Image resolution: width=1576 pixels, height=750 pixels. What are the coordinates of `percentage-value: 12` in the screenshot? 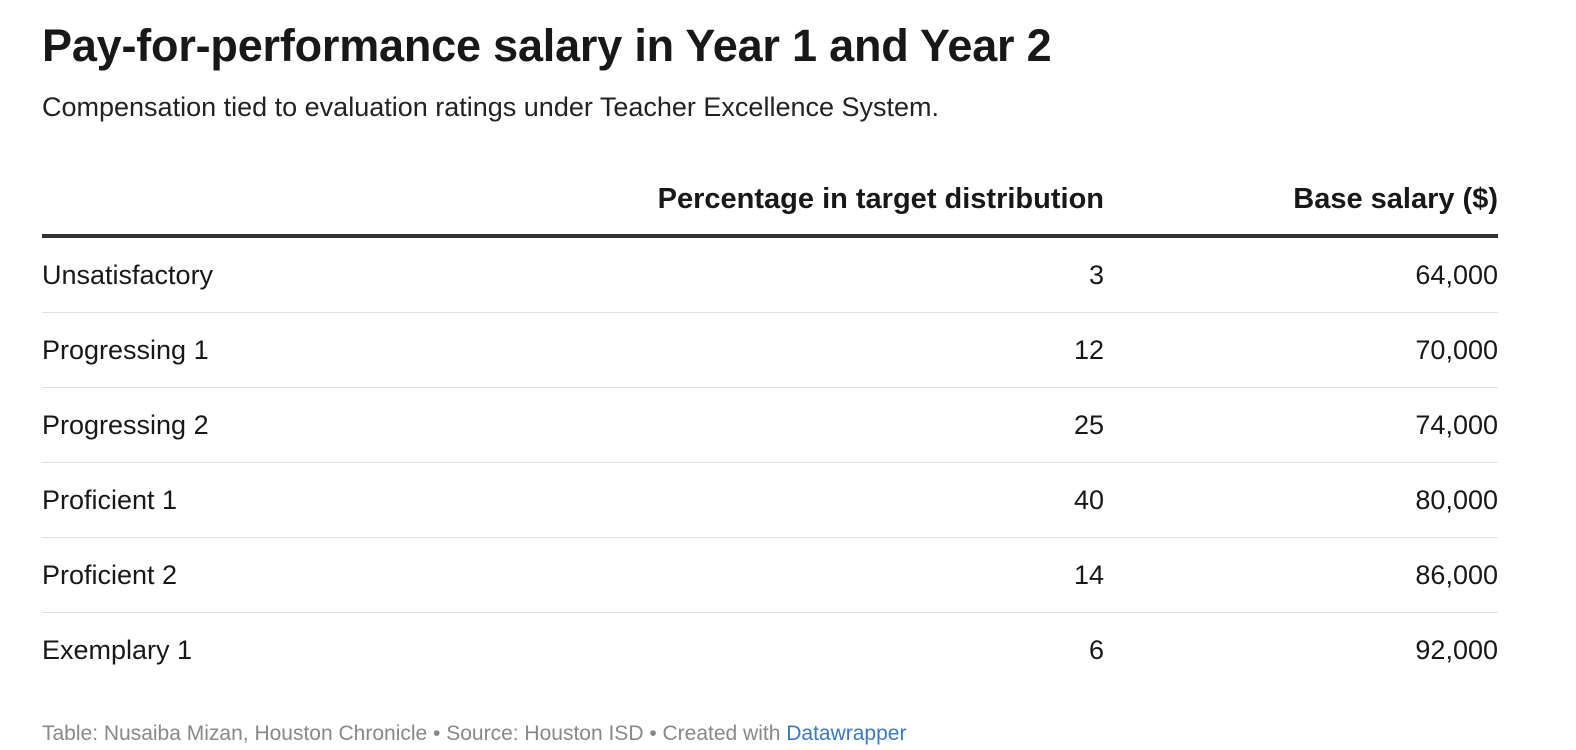 It's located at (1088, 350).